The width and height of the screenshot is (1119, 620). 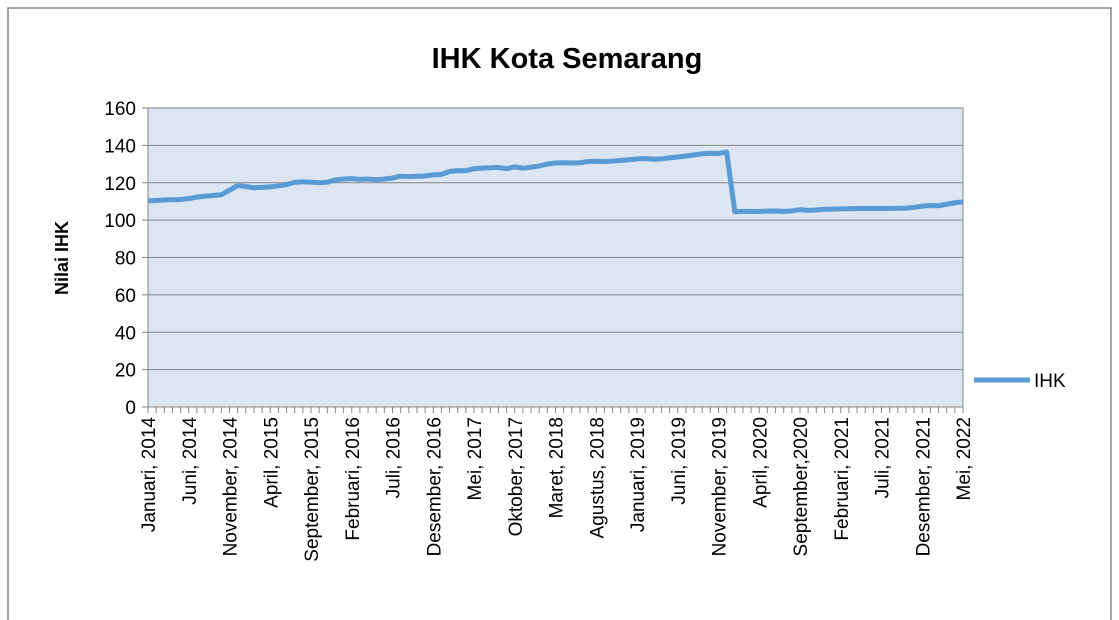 I want to click on x-tick-label: Mei, 2017, so click(x=475, y=458).